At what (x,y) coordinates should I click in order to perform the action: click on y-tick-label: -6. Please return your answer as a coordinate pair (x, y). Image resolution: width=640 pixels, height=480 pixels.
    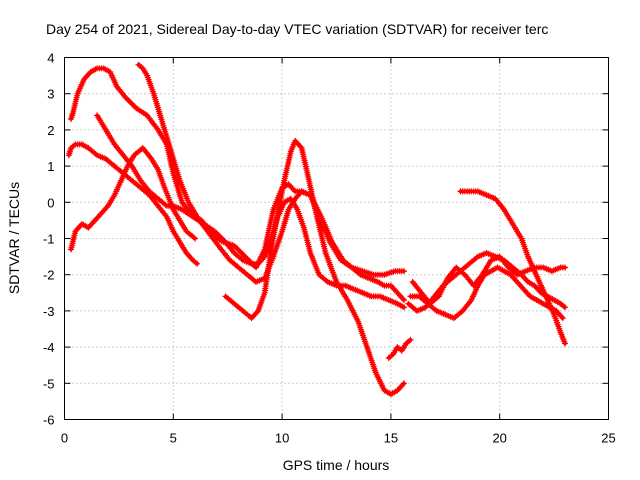
    Looking at the image, I should click on (49, 420).